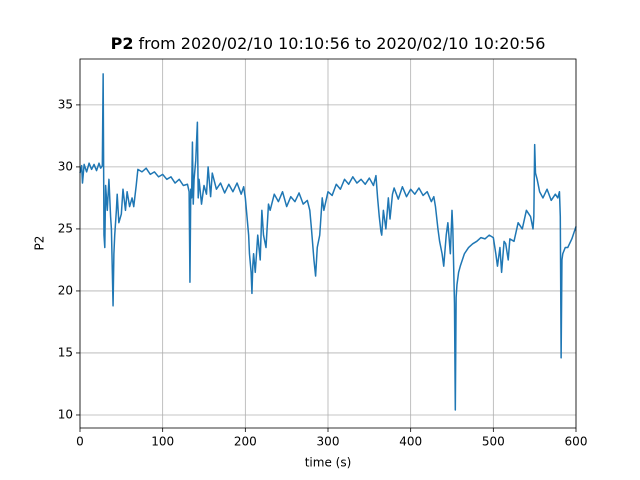 Image resolution: width=640 pixels, height=480 pixels. What do you see at coordinates (65, 104) in the screenshot?
I see `y-tick-label: 35` at bounding box center [65, 104].